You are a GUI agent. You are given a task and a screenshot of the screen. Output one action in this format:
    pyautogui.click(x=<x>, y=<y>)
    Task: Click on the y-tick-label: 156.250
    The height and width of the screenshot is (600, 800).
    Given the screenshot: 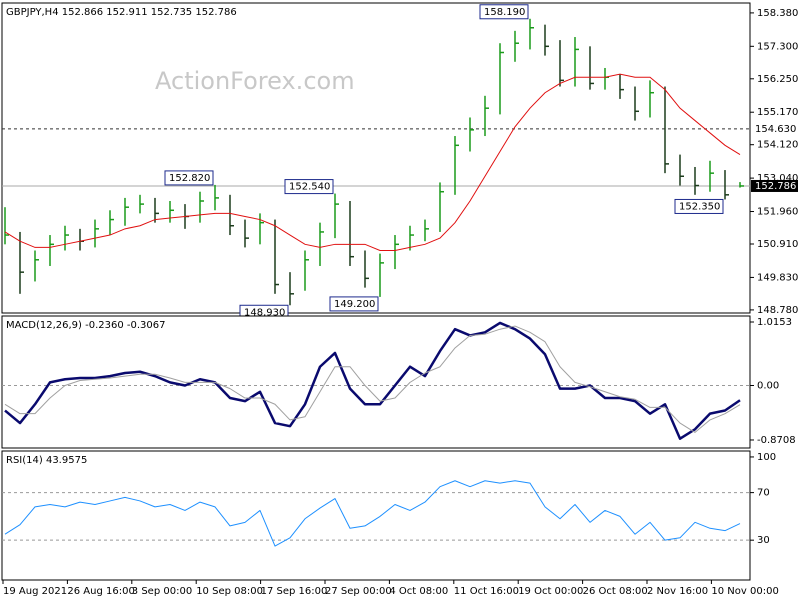 What is the action you would take?
    pyautogui.click(x=777, y=79)
    